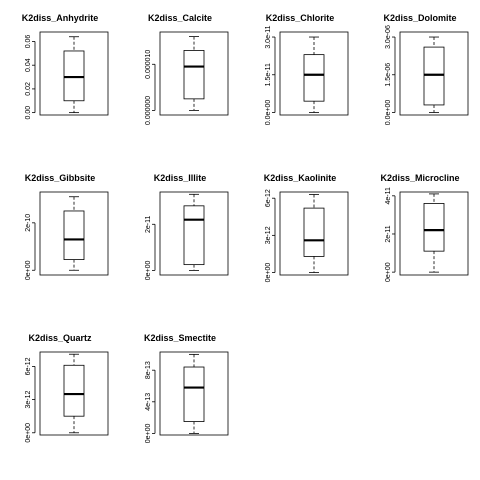  Describe the element at coordinates (388, 37) in the screenshot. I see `y-tick-label: 3.0e-06` at that location.